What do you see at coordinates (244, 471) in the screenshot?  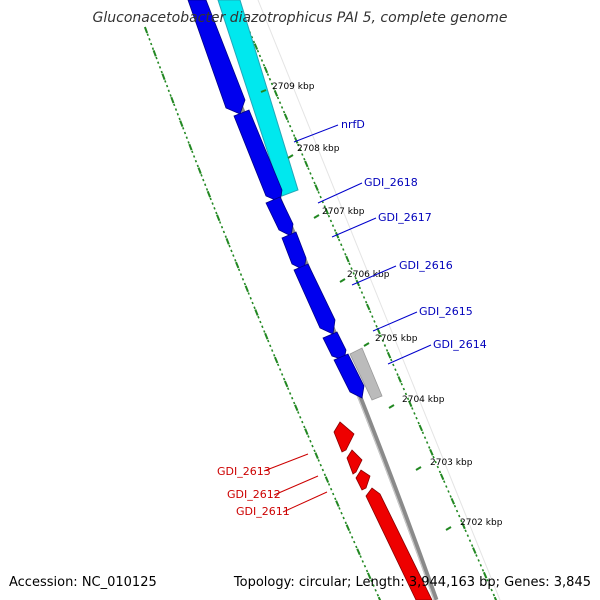 I see `label-gdi-2613: GDI_2613` at bounding box center [244, 471].